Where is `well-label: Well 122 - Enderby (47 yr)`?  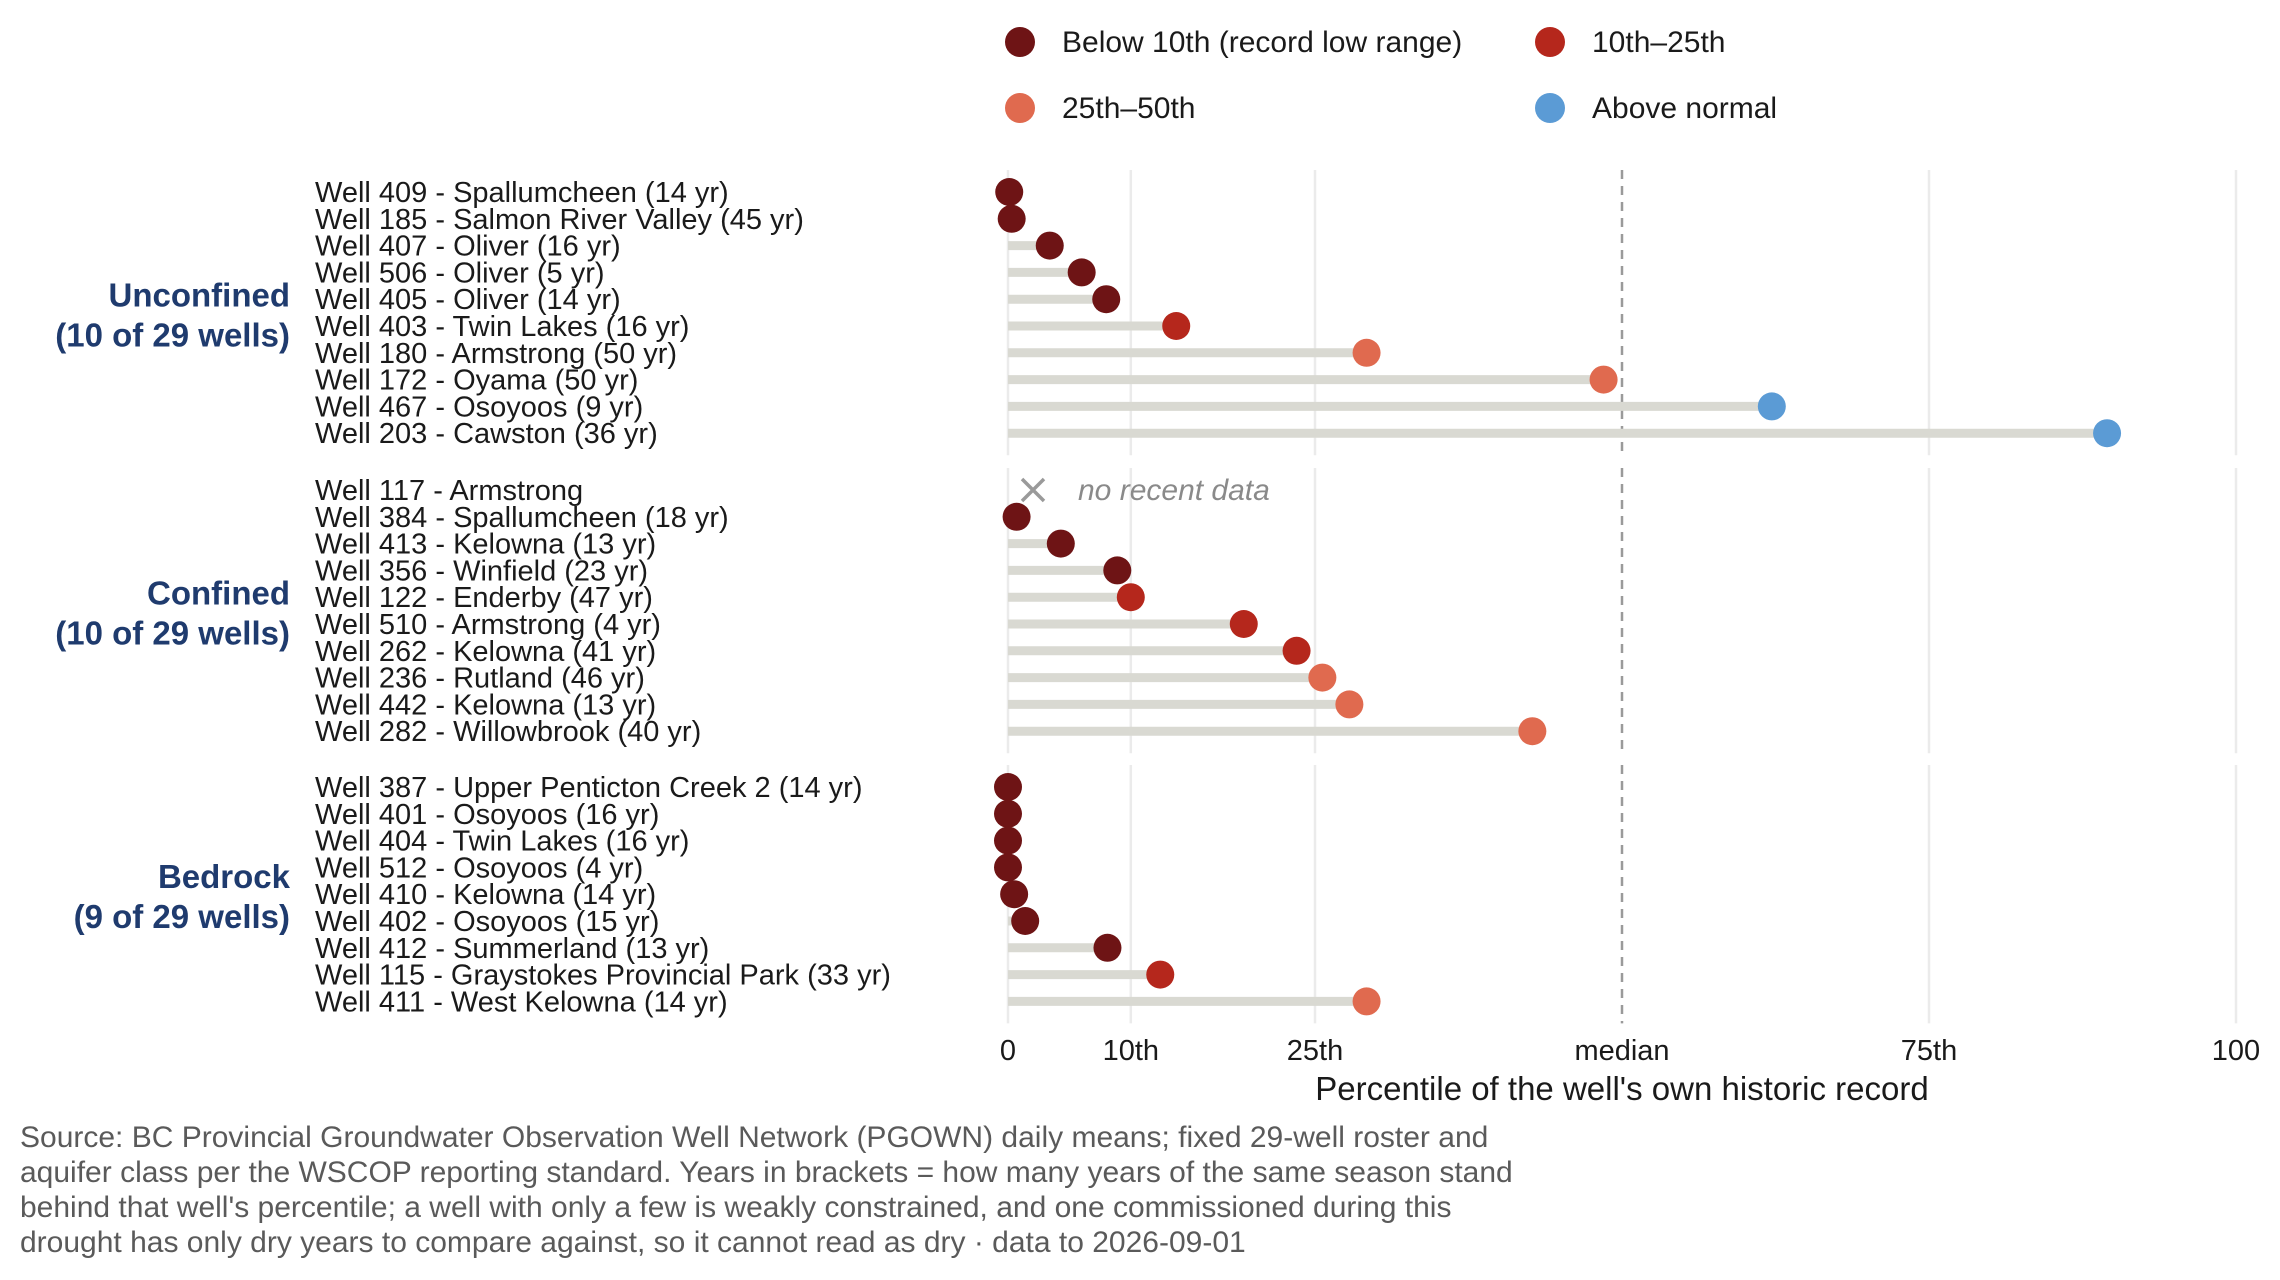
well-label: Well 122 - Enderby (47 yr) is located at coordinates (484, 598).